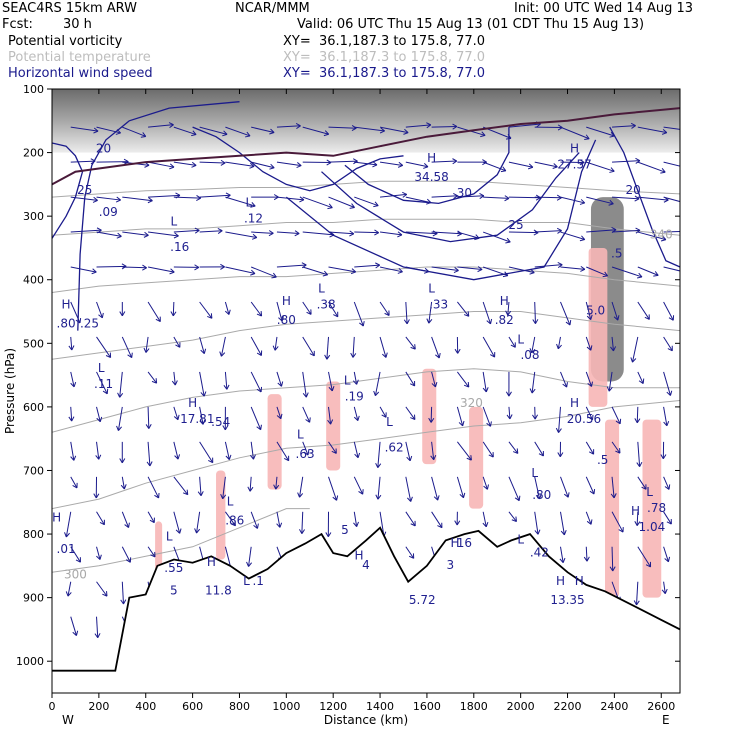 Image resolution: width=740 pixels, height=740 pixels. Describe the element at coordinates (33, 407) in the screenshot. I see `y-tick-label: 600` at that location.